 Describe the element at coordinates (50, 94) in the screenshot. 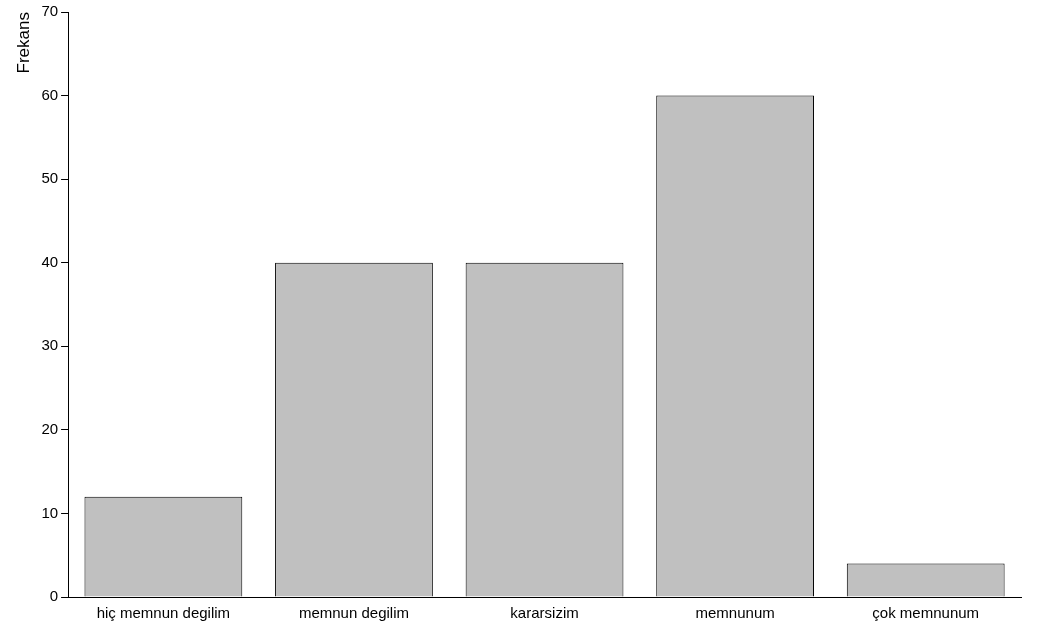

I see `y-tick-label: 60` at that location.